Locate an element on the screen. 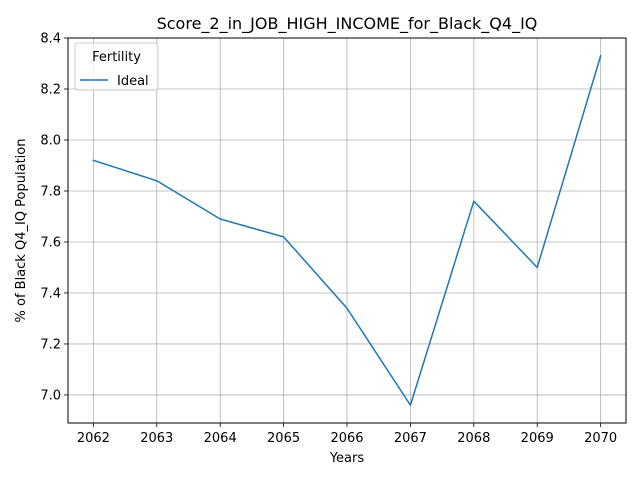 This screenshot has height=480, width=640. legend: Fertility Ideal is located at coordinates (116, 66).